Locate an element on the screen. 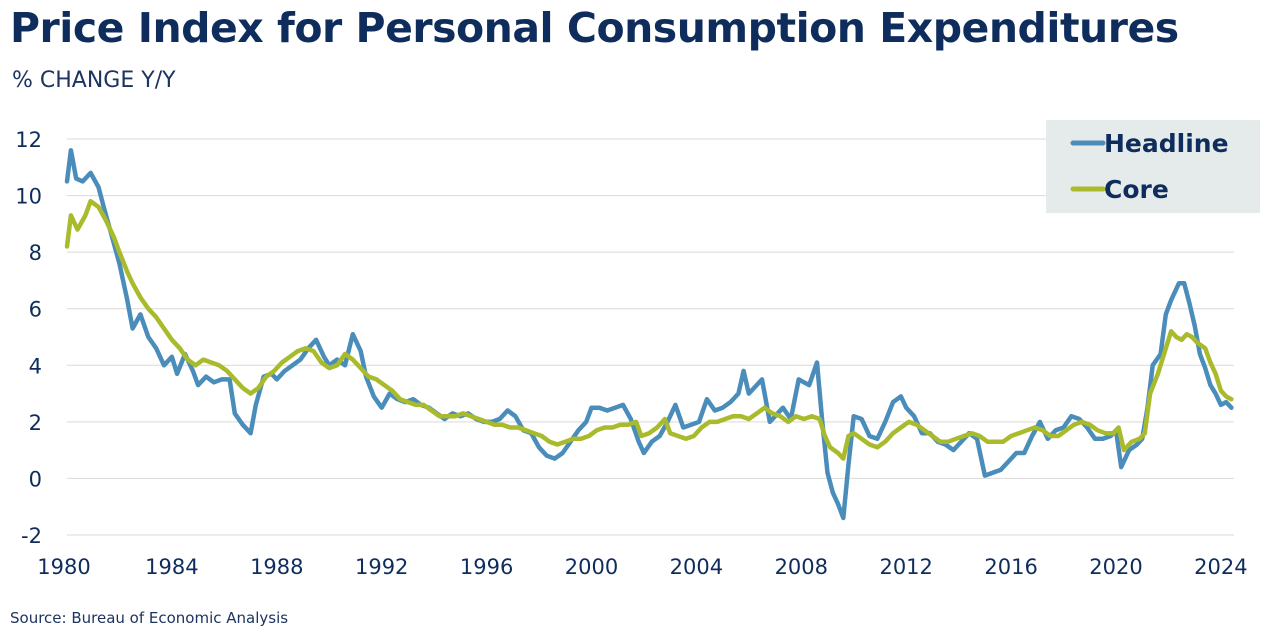 This screenshot has height=634, width=1275. x-tick-label: 2004 is located at coordinates (696, 567).